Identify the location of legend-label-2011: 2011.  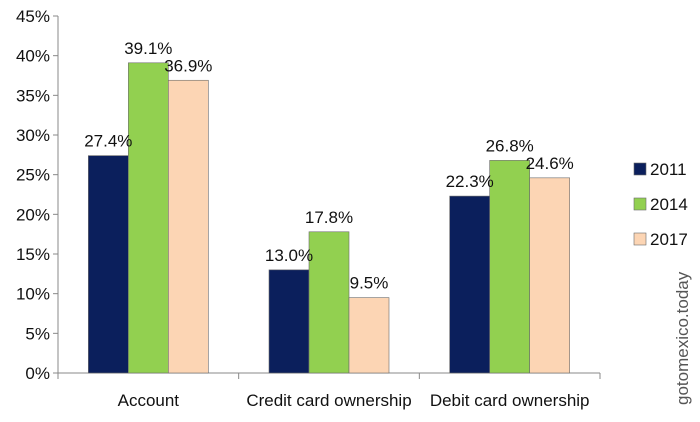
(668, 169).